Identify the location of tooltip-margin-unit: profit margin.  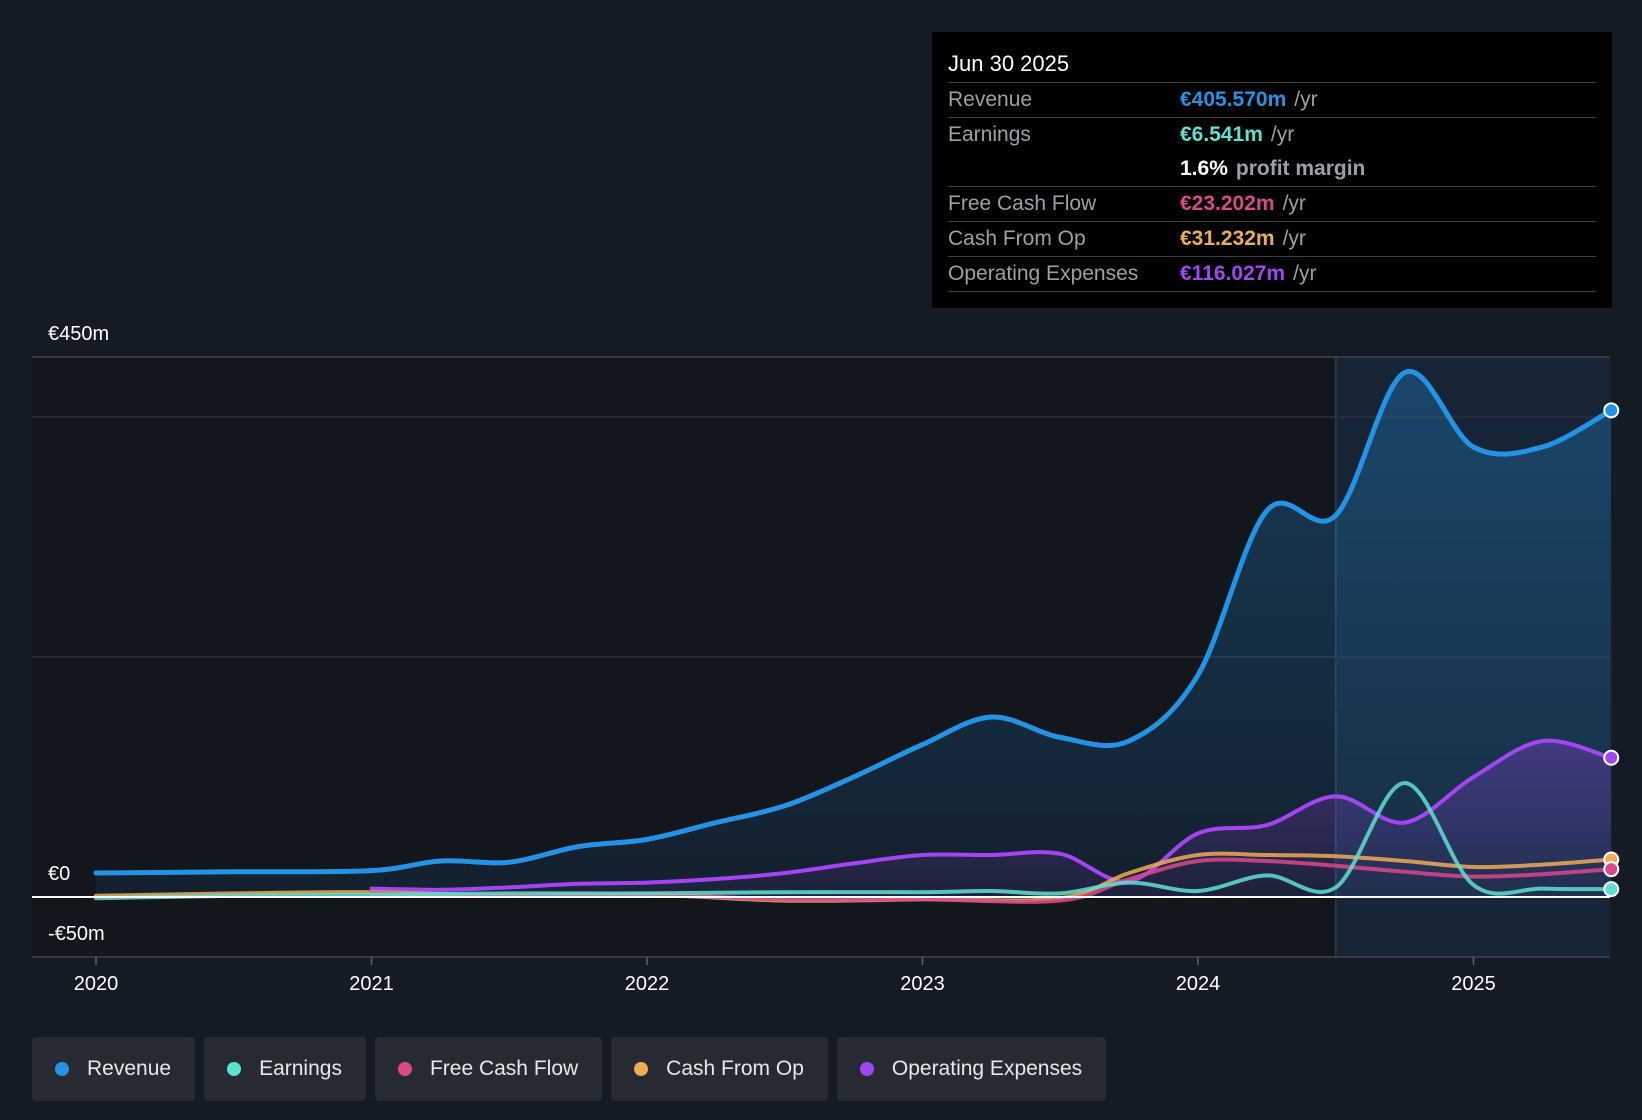
(1300, 168).